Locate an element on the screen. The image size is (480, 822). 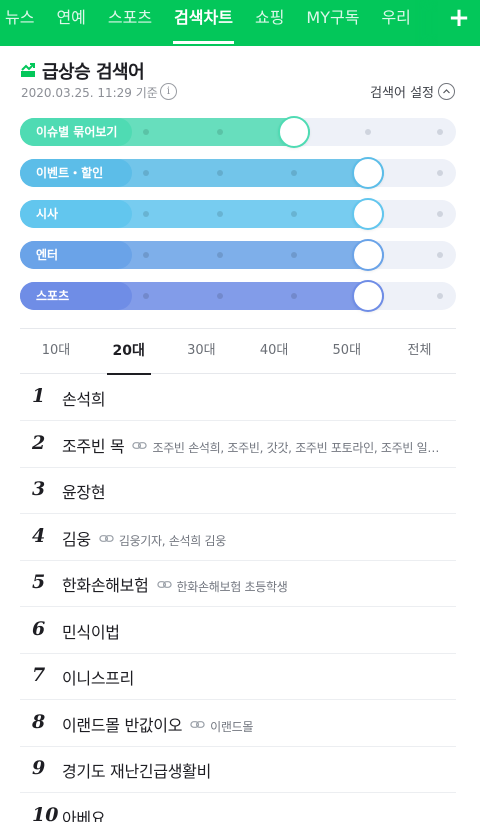
keyword-row: 6 민식이법 is located at coordinates (238, 631).